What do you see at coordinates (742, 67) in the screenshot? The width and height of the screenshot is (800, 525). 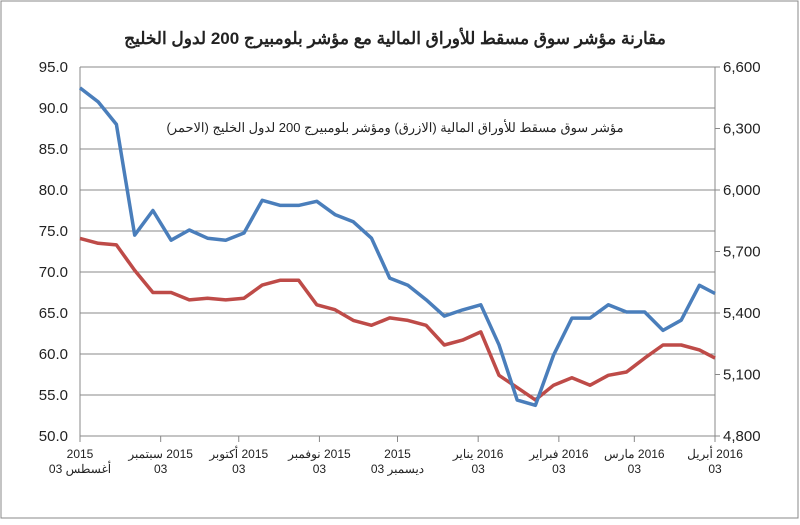 I see `y2-tick-label: 6,600` at bounding box center [742, 67].